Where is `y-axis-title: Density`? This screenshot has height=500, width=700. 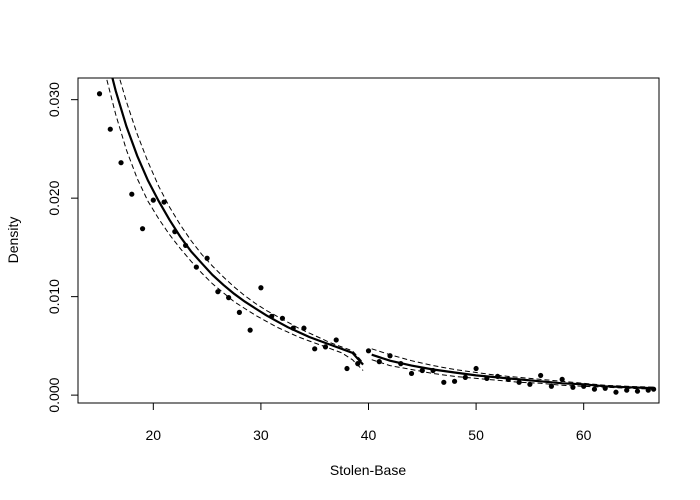 y-axis-title: Density is located at coordinates (13, 240).